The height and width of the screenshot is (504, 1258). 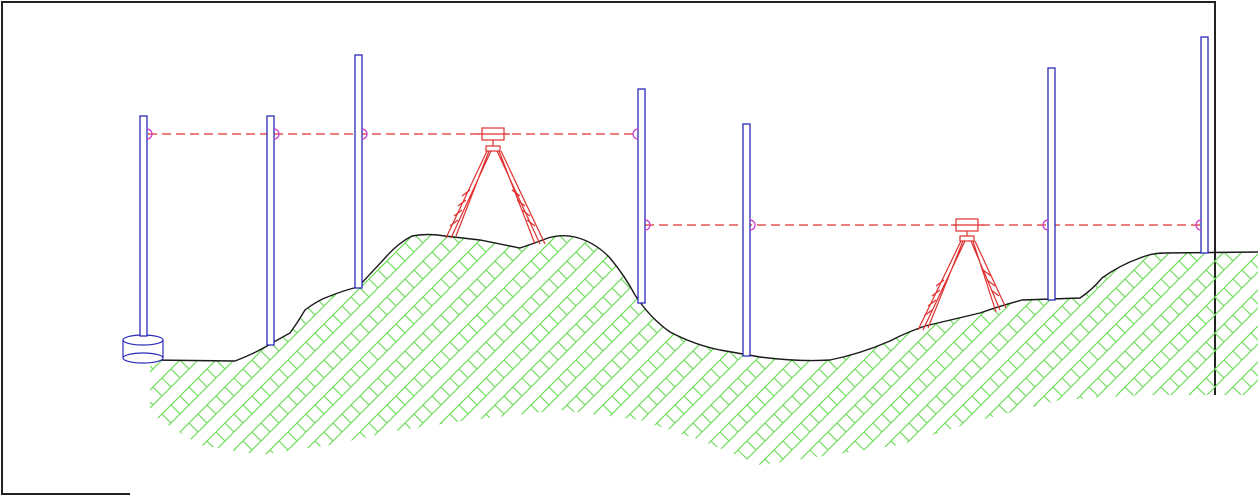 What do you see at coordinates (143, 349) in the screenshot?
I see `benchmark` at bounding box center [143, 349].